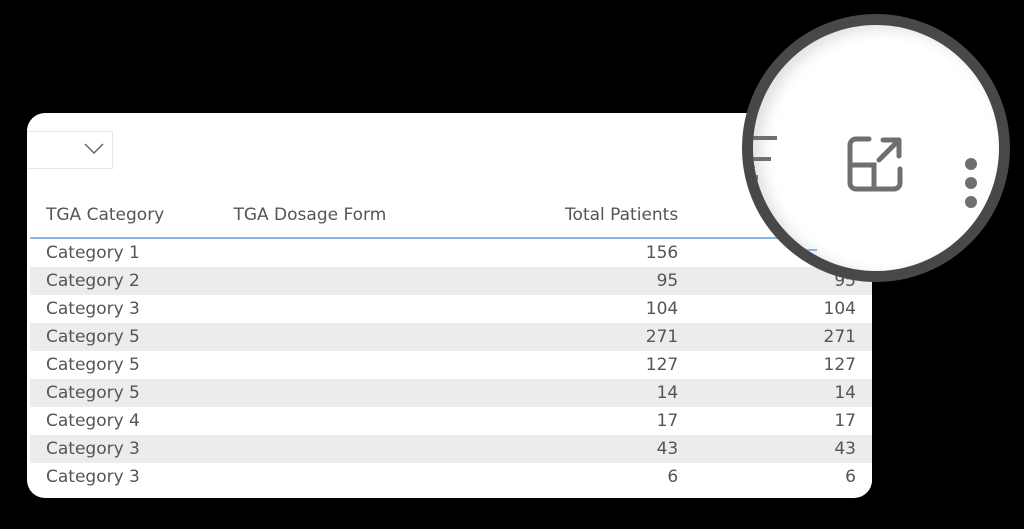 This screenshot has height=529, width=1024. Describe the element at coordinates (875, 164) in the screenshot. I see `focus-mode-icon` at that location.